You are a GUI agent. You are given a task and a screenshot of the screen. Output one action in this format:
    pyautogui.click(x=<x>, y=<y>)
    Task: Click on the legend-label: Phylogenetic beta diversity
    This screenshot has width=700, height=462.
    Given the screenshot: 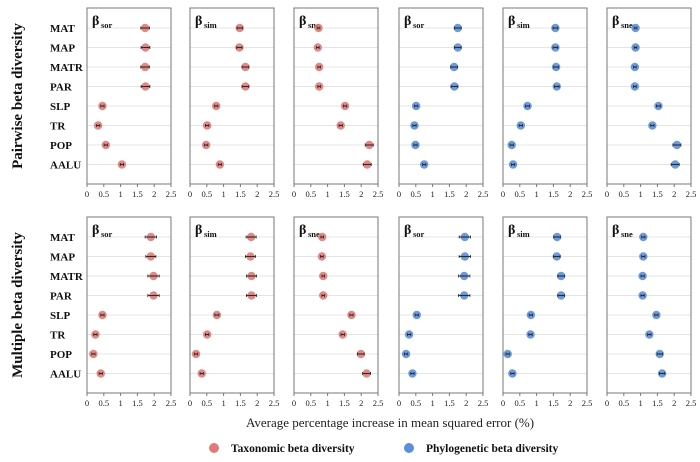 What is the action you would take?
    pyautogui.click(x=492, y=449)
    